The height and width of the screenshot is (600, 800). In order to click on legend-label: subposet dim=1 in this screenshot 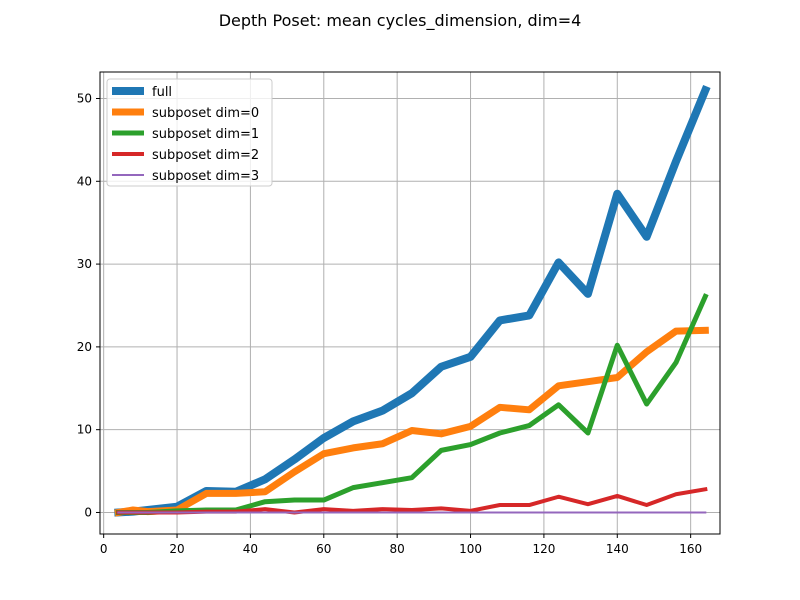, I will do `click(205, 134)`.